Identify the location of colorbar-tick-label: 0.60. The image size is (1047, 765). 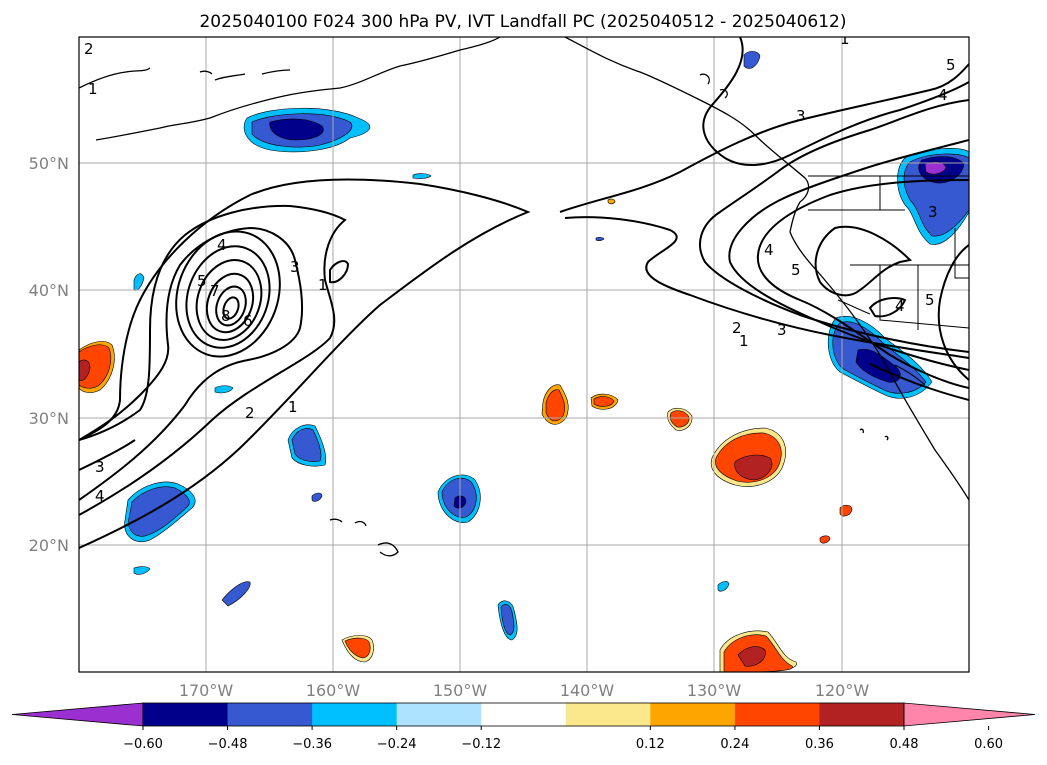
(988, 744).